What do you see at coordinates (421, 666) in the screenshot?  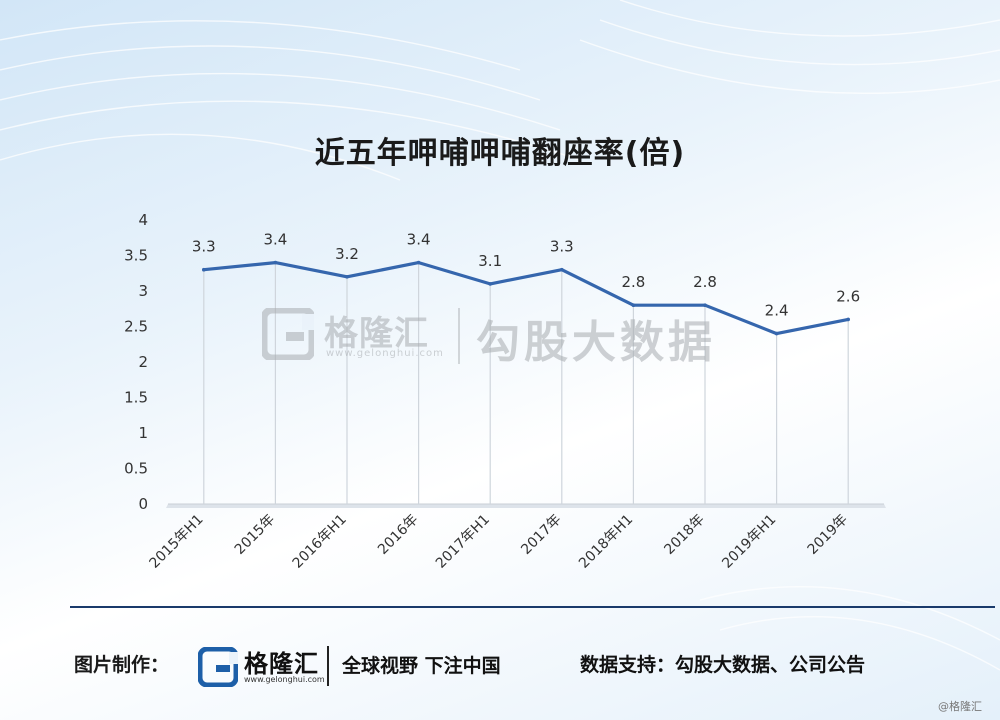 I see `footer-slogan: 全球视野 下注中国` at bounding box center [421, 666].